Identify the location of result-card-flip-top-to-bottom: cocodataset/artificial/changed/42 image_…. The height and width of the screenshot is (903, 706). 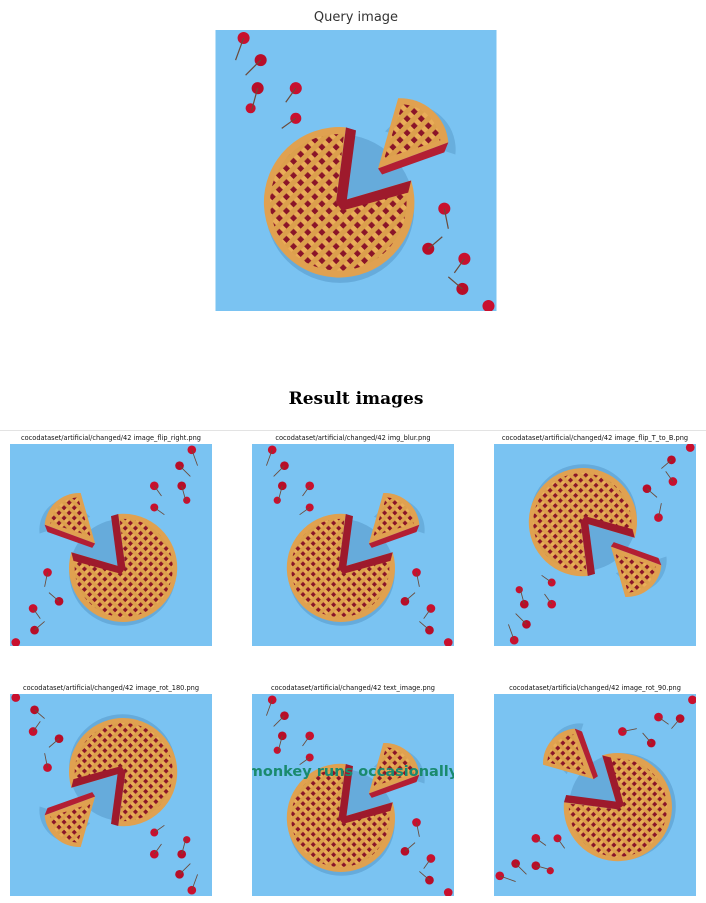
(595, 539).